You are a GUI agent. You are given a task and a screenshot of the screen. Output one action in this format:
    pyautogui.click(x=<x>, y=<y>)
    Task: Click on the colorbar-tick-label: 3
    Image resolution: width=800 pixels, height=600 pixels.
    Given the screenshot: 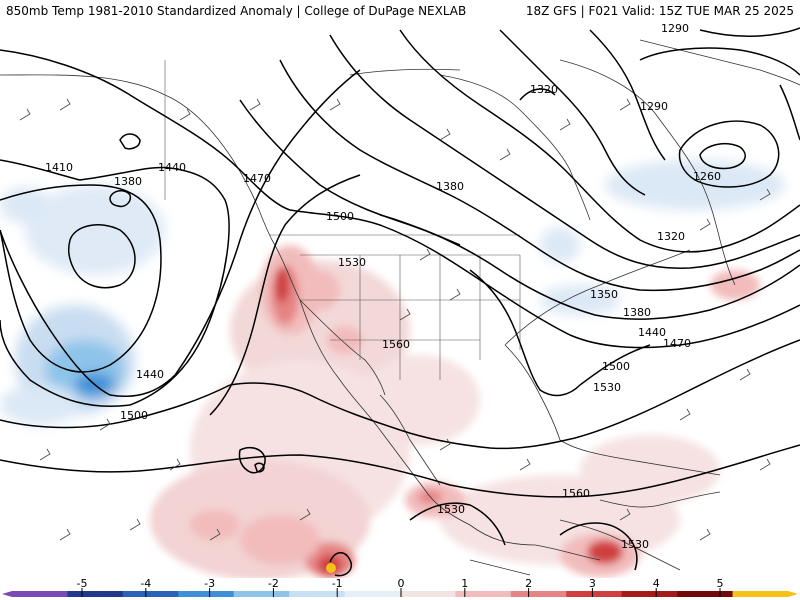 What is the action you would take?
    pyautogui.click(x=592, y=583)
    